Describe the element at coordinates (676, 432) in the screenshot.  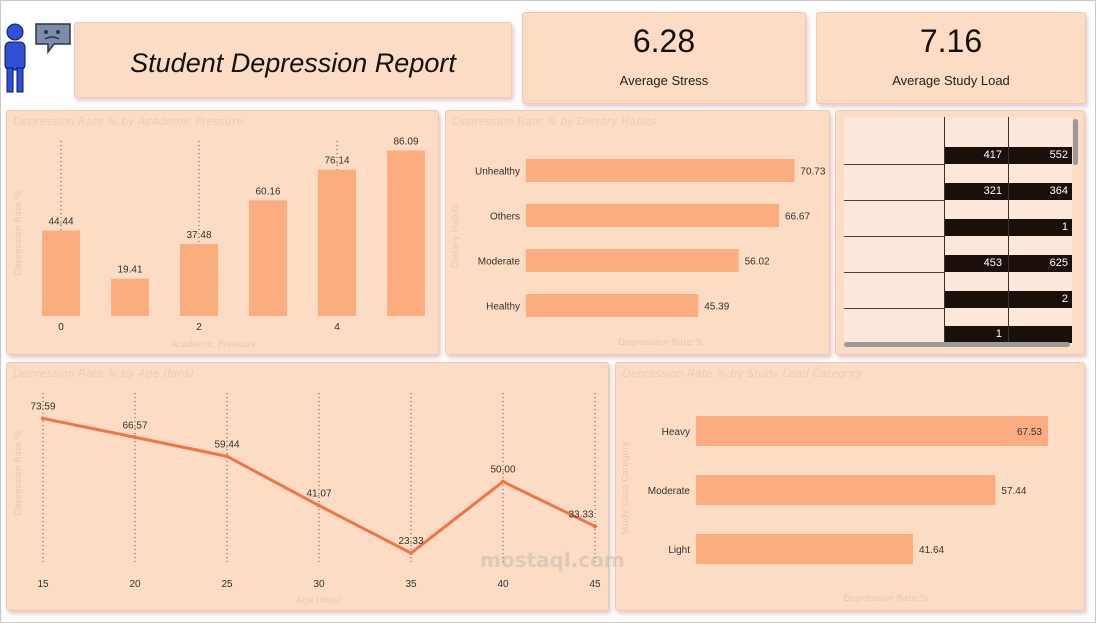
I see `y-tick-label: Heavy` at that location.